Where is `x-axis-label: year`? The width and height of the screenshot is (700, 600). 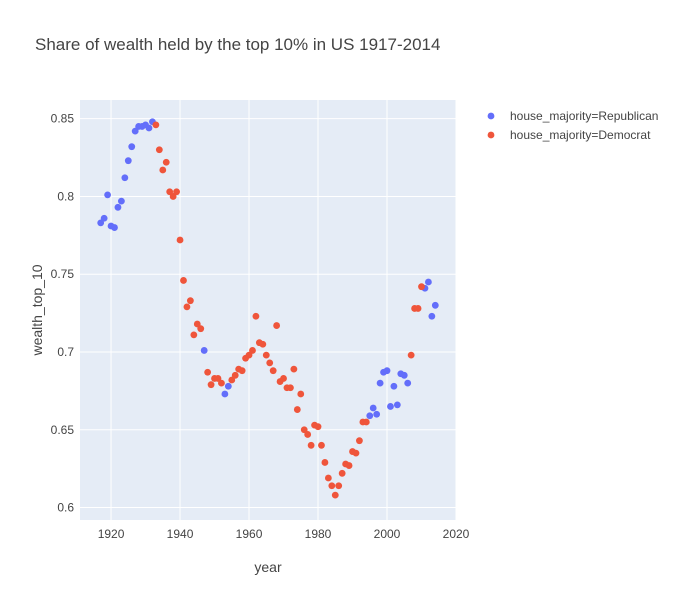
x-axis-label: year is located at coordinates (268, 567).